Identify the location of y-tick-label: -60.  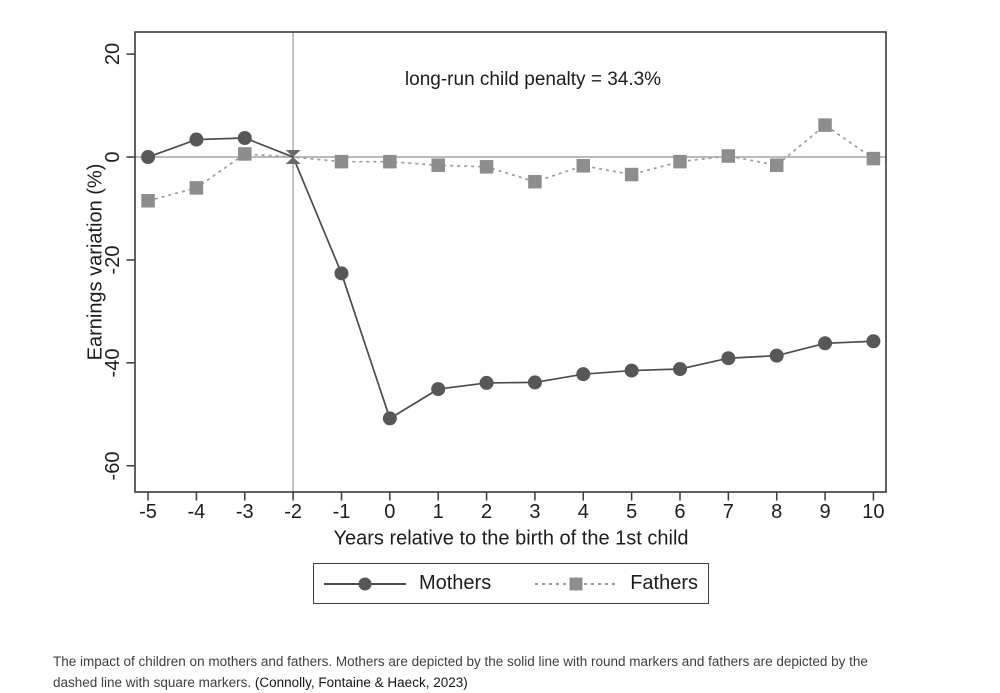
(113, 466).